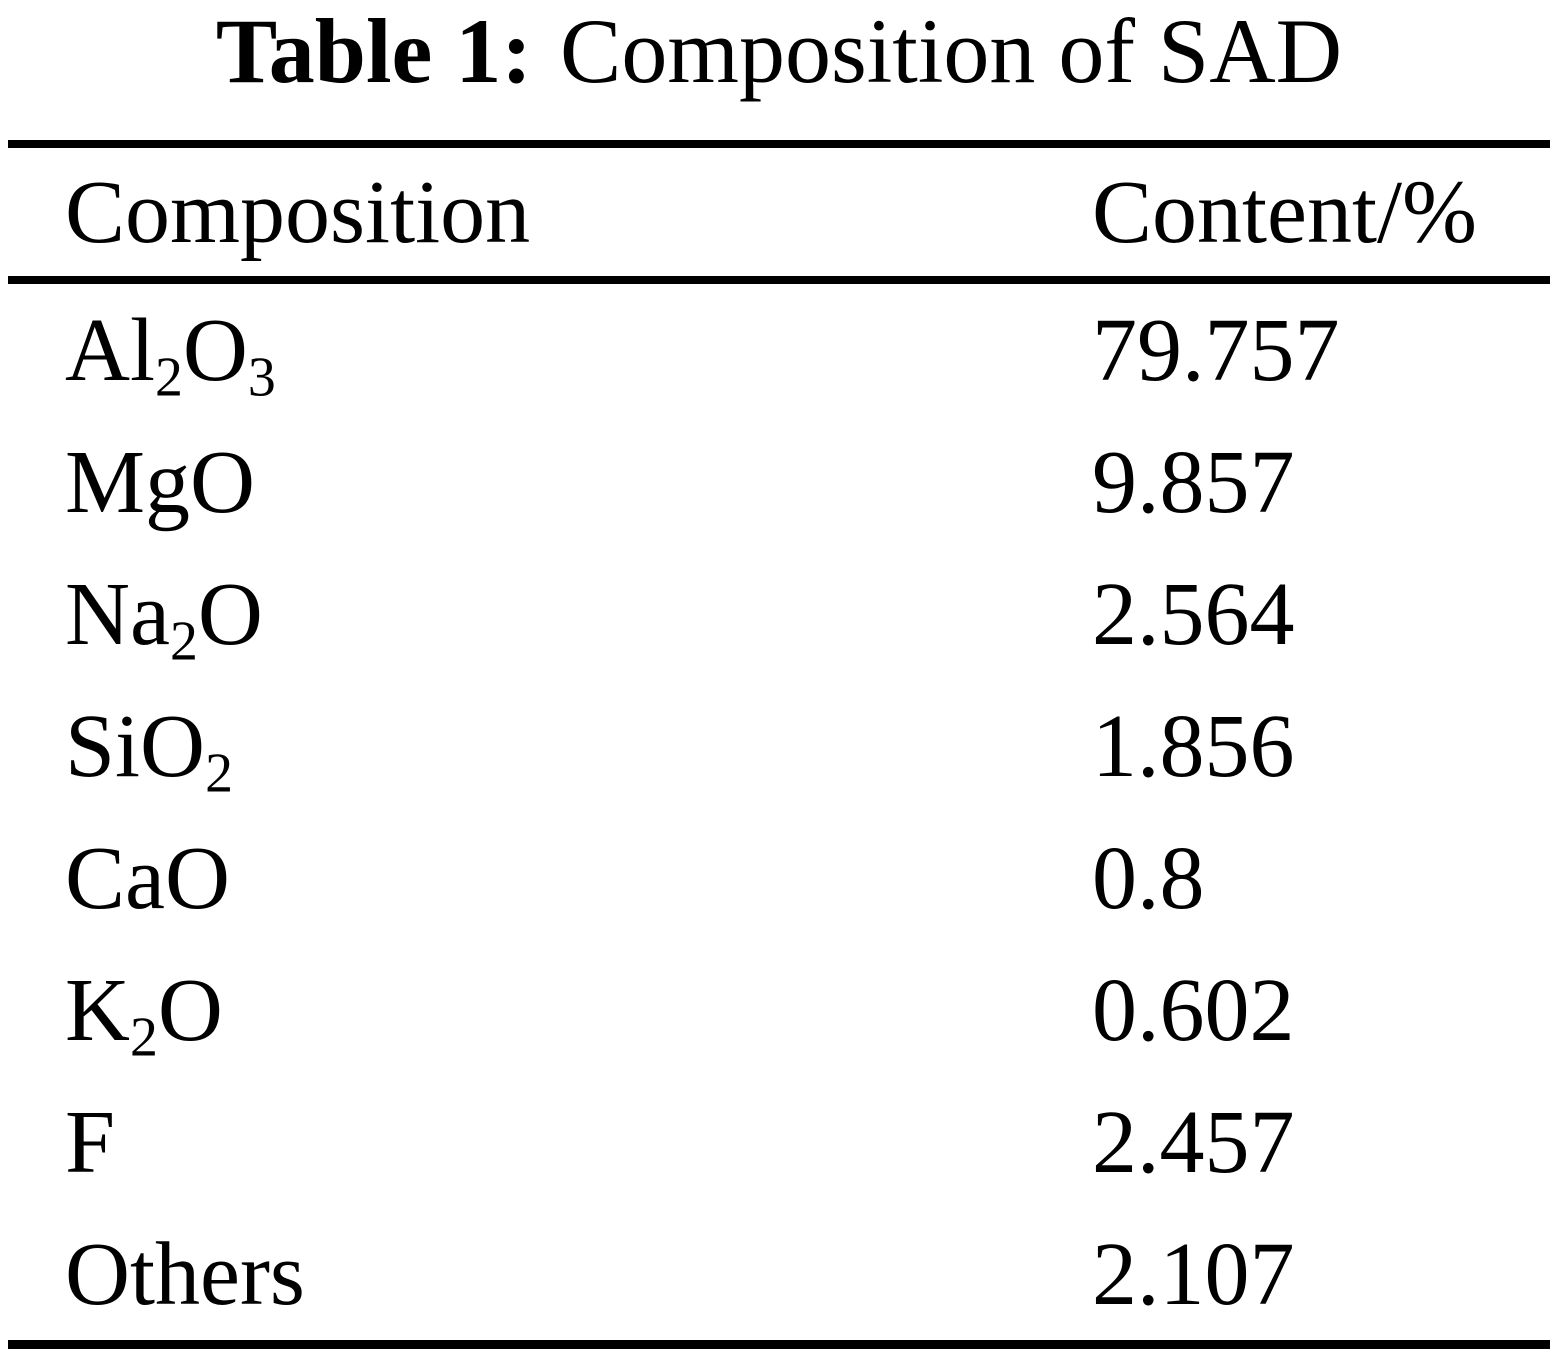  I want to click on composition-cell: Others, so click(550, 1274).